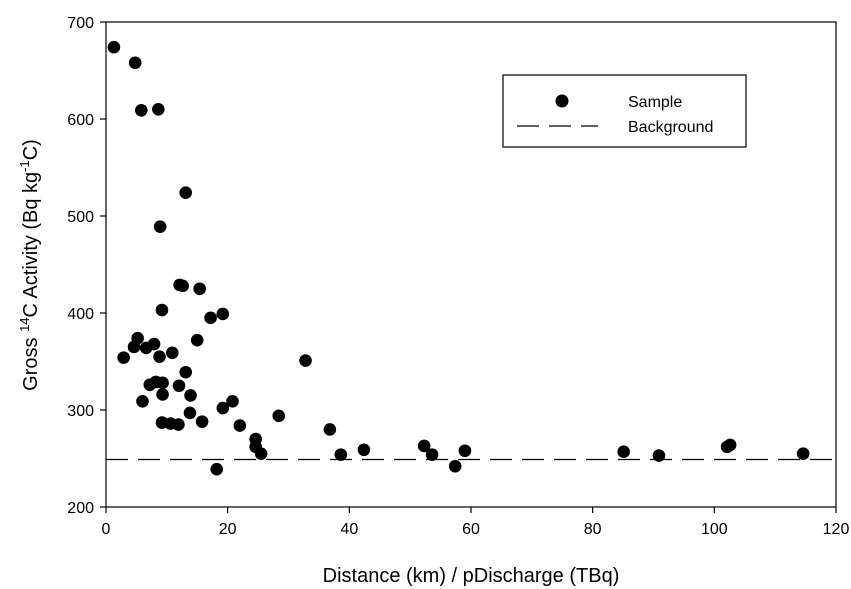  I want to click on y-axis-title: Gross 14C Activity (Bq kg-1C), so click(29, 265).